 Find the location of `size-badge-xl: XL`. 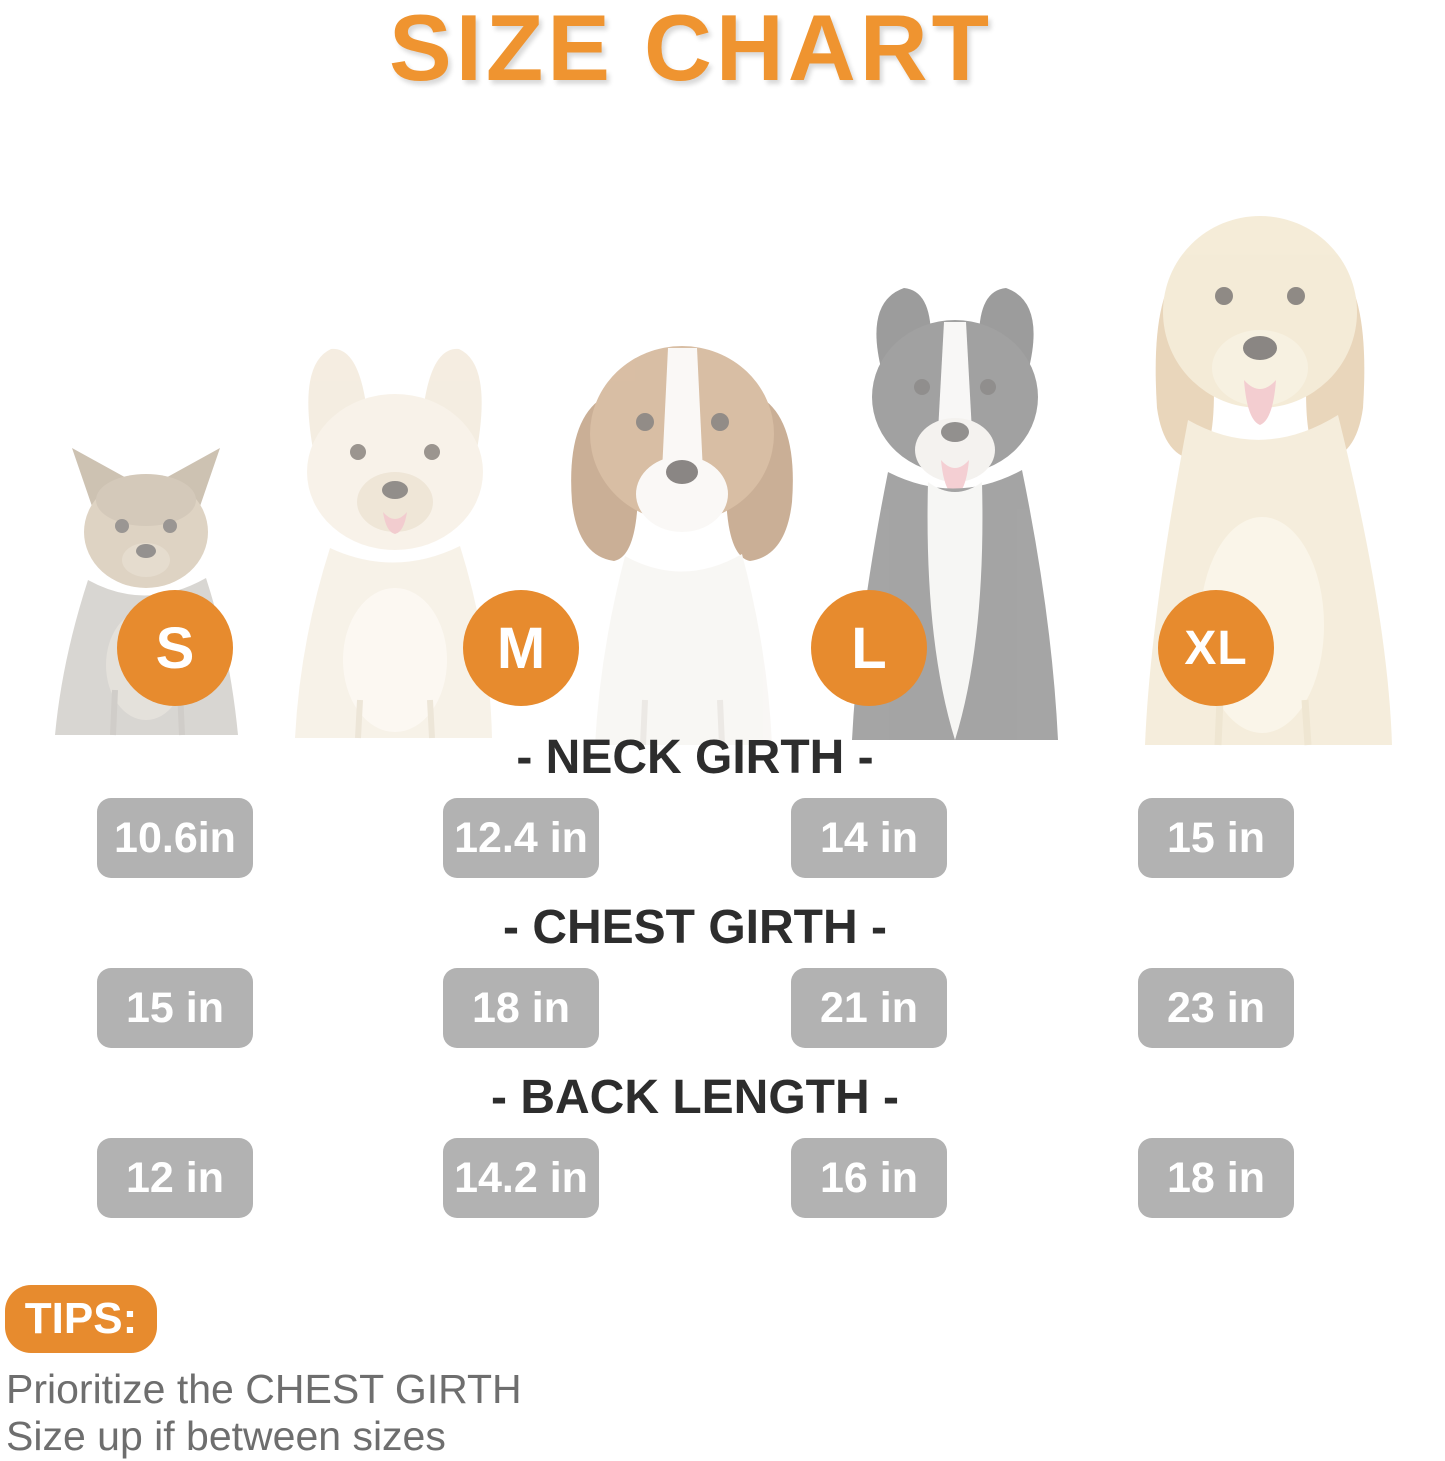

size-badge-xl: XL is located at coordinates (1216, 648).